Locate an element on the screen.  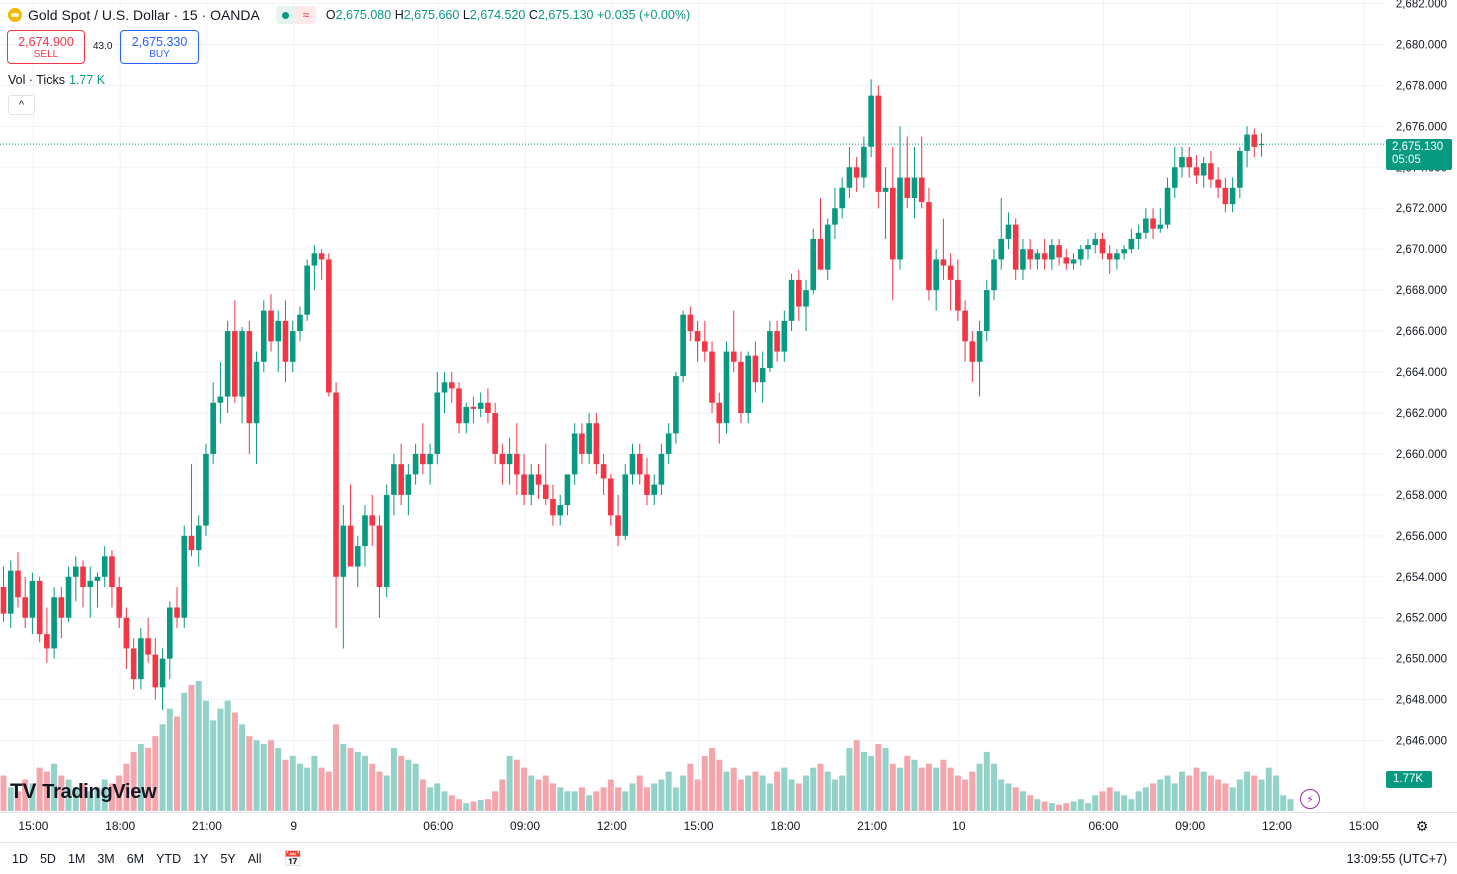
range-3m: 3M is located at coordinates (106, 858).